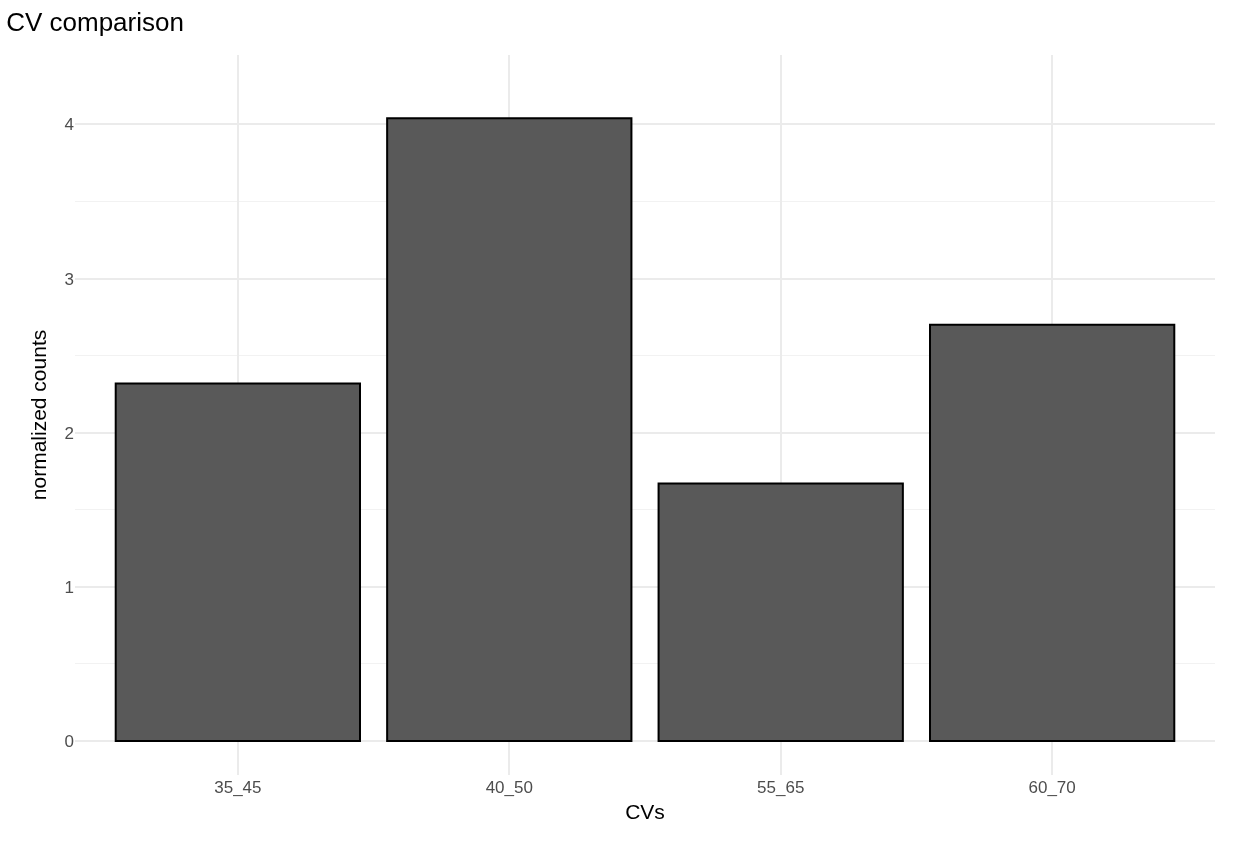 The image size is (1235, 845). I want to click on x-tick-label: 55_65, so click(781, 787).